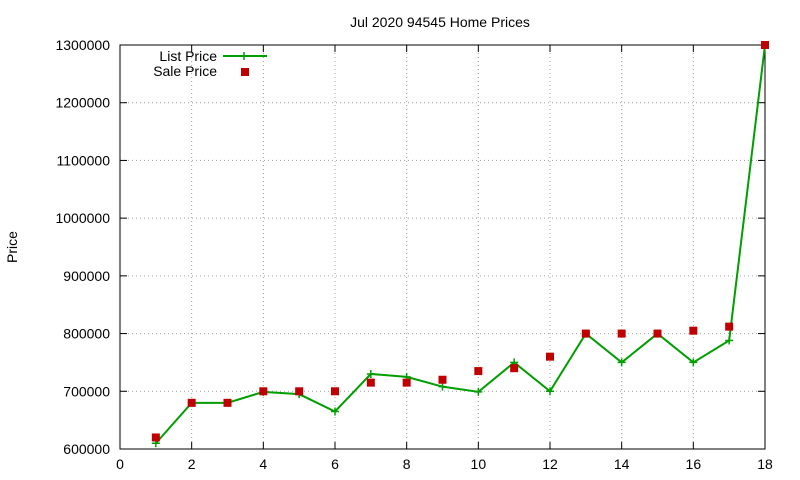  I want to click on y-tick-label: 1000000, so click(82, 218).